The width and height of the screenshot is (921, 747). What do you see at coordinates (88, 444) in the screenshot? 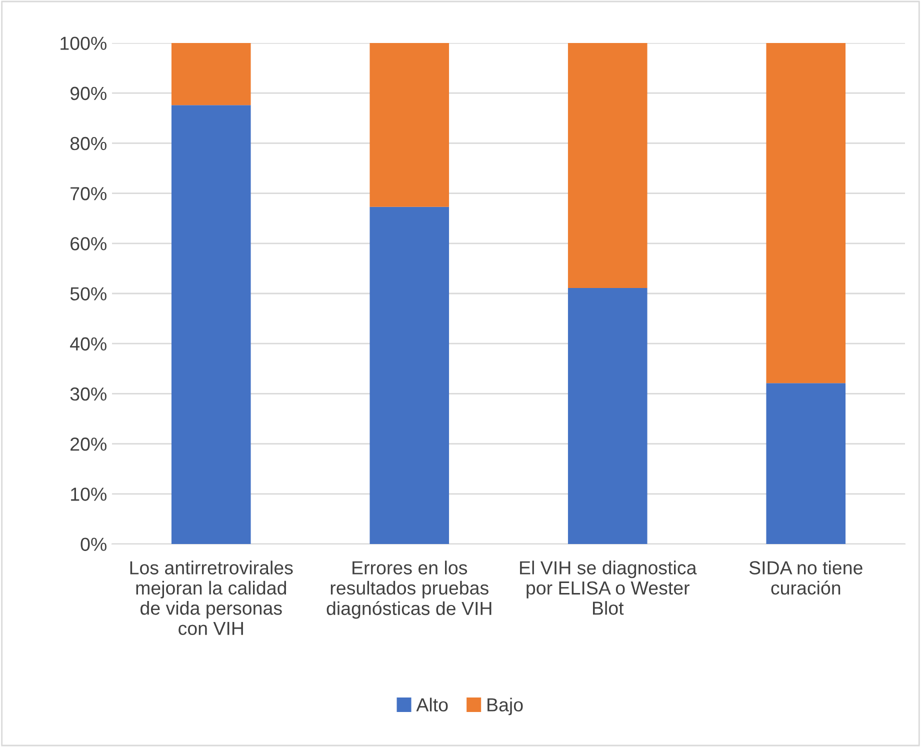
I see `y-tick-label: 20%` at bounding box center [88, 444].